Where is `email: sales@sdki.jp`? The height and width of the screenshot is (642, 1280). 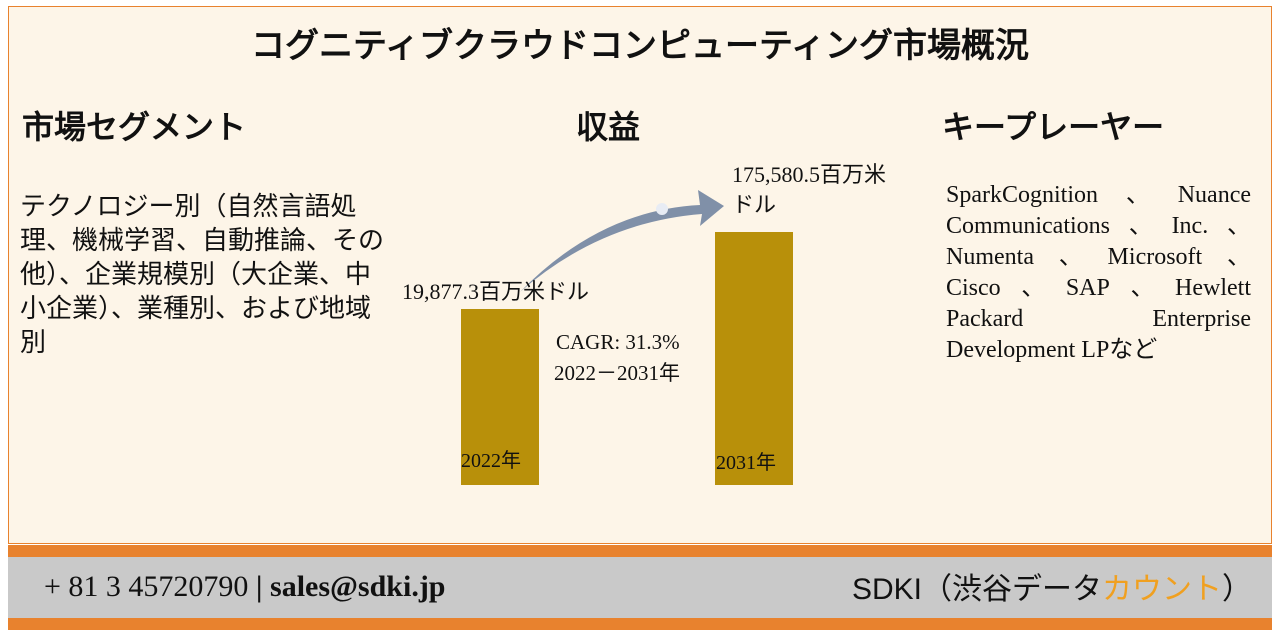 email: sales@sdki.jp is located at coordinates (358, 586).